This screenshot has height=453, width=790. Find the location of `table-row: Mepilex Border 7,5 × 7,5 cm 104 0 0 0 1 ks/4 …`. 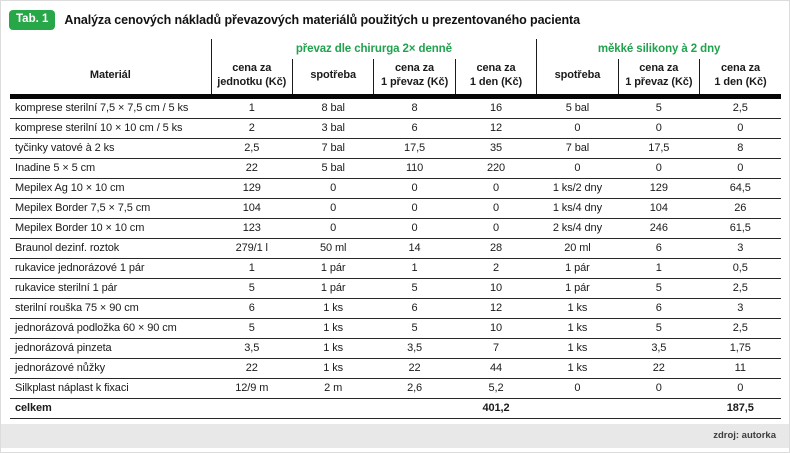

table-row: Mepilex Border 7,5 × 7,5 cm 104 0 0 0 1 ks/4 … is located at coordinates (395, 208).